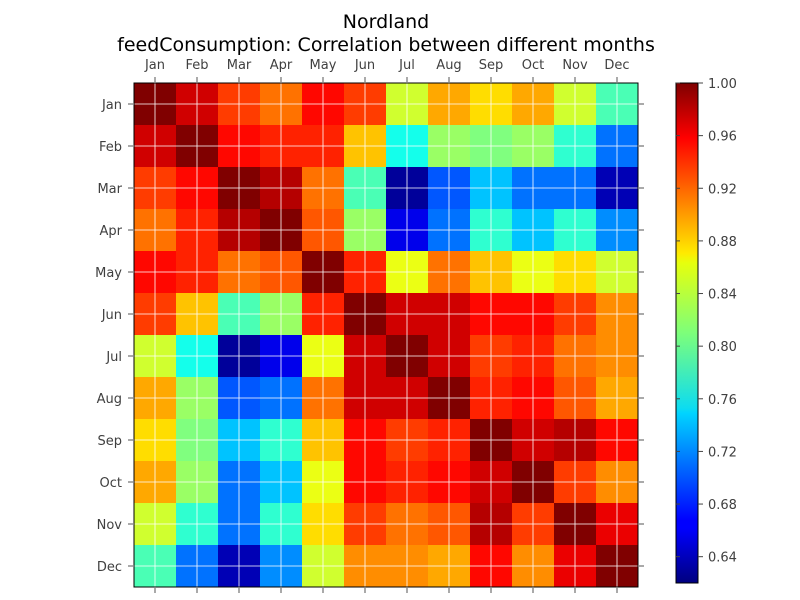 This screenshot has height=600, width=800. What do you see at coordinates (722, 295) in the screenshot?
I see `colorbar-tick-label: 0.84` at bounding box center [722, 295].